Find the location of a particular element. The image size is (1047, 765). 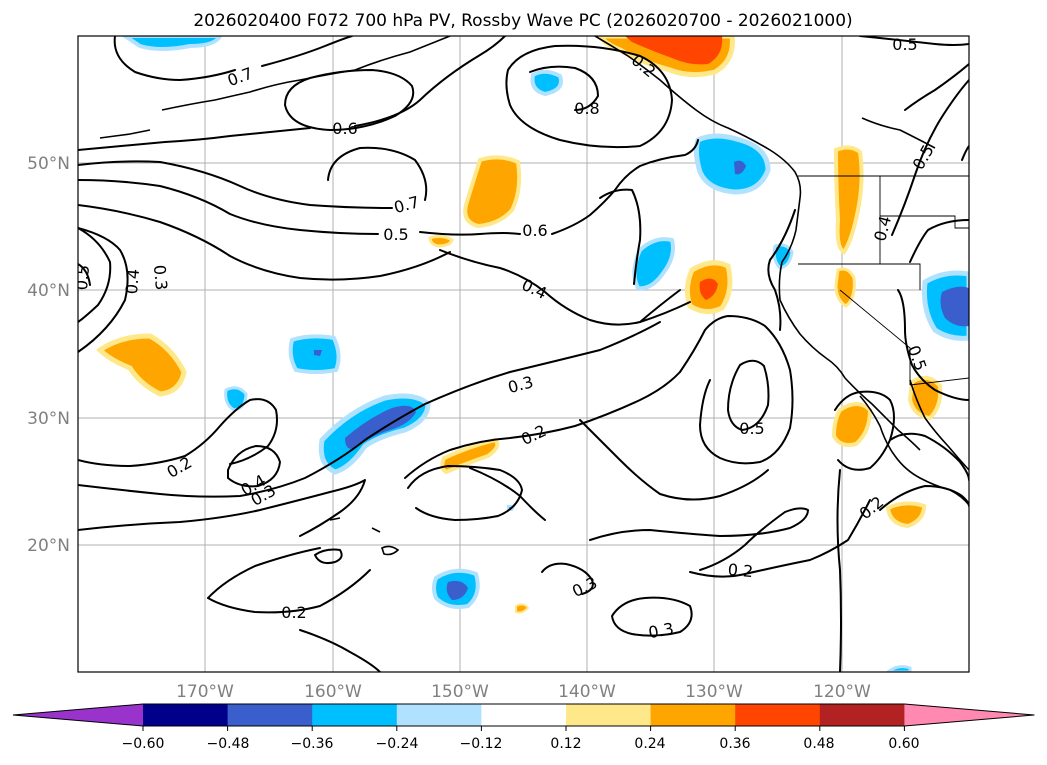

lat-label: 50°N is located at coordinates (48, 164).